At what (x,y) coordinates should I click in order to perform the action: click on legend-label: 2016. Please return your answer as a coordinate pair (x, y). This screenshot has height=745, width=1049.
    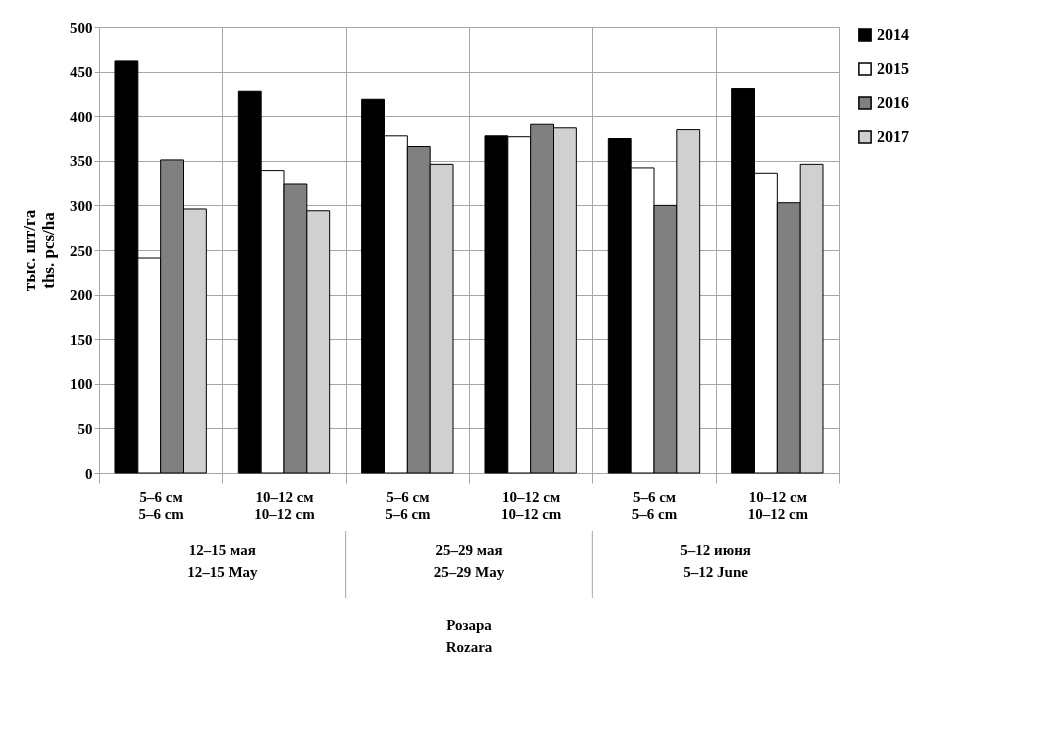
    Looking at the image, I should click on (893, 102).